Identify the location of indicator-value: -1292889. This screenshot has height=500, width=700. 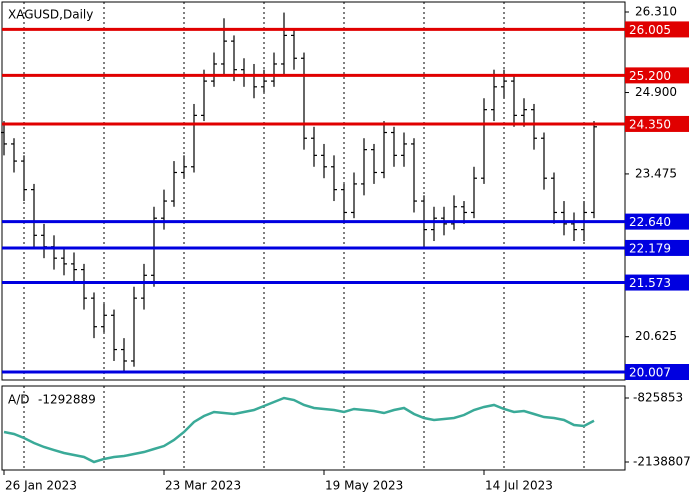
(67, 400).